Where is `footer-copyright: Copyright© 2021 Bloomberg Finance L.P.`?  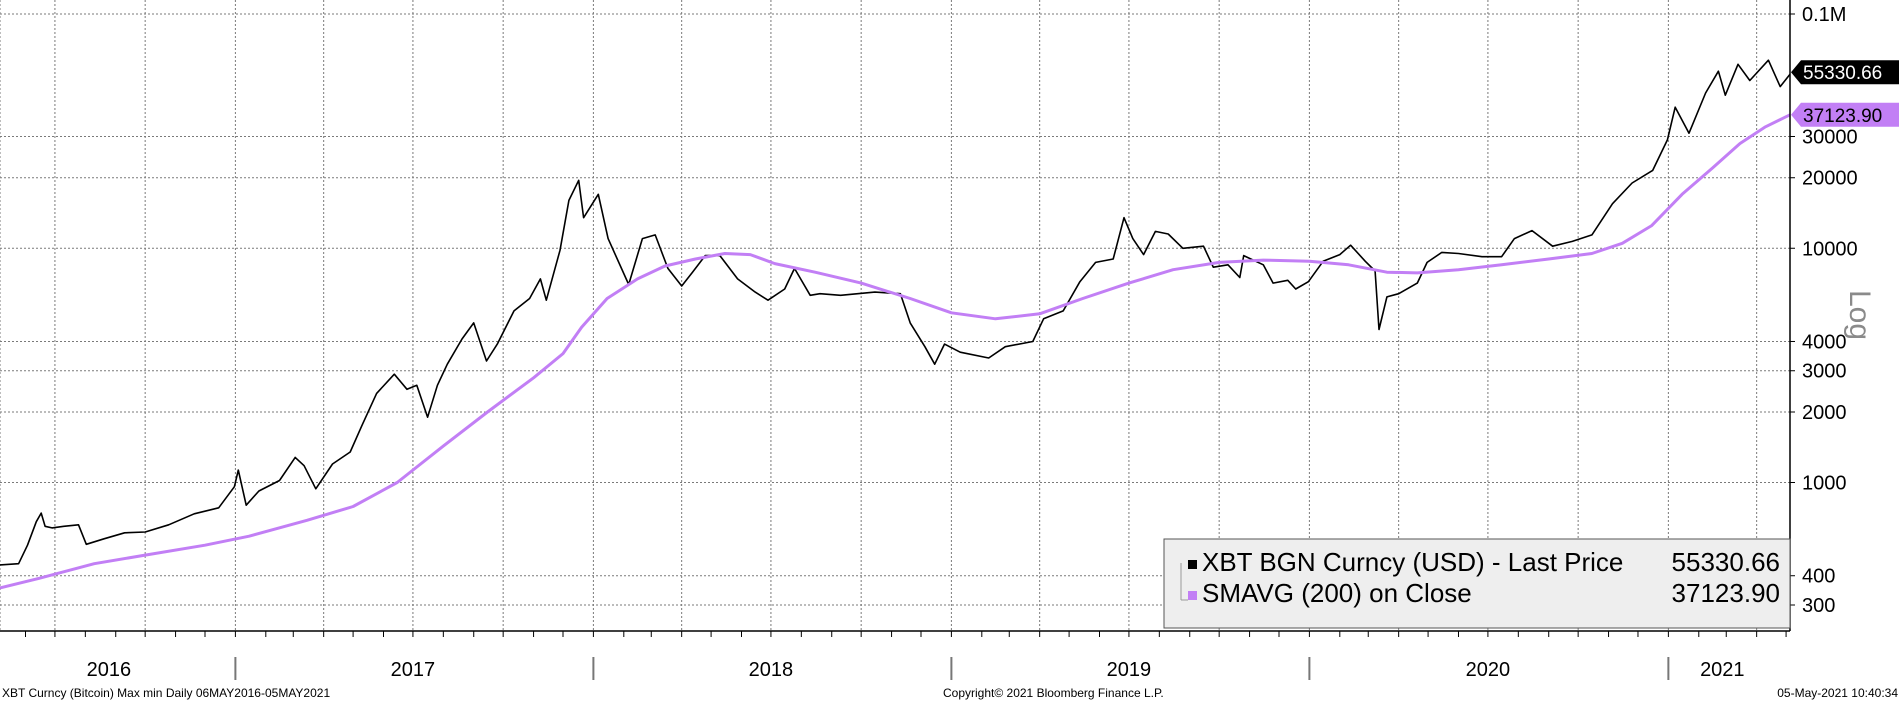
footer-copyright: Copyright© 2021 Bloomberg Finance L.P. is located at coordinates (1053, 693).